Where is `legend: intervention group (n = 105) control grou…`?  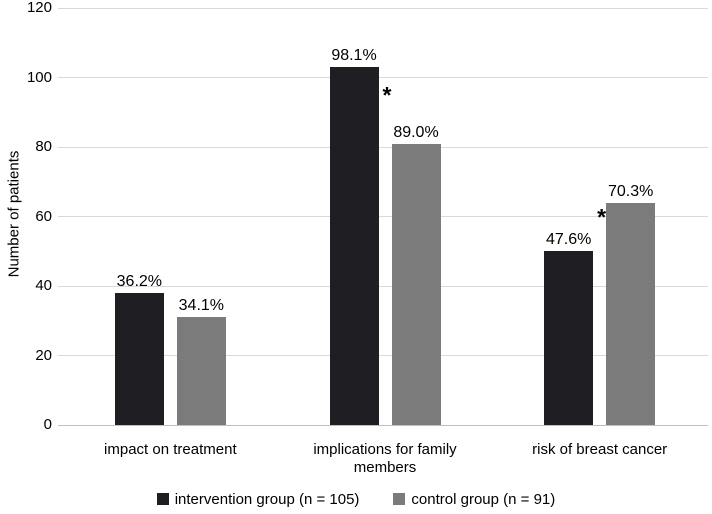 legend: intervention group (n = 105) control grou… is located at coordinates (356, 499).